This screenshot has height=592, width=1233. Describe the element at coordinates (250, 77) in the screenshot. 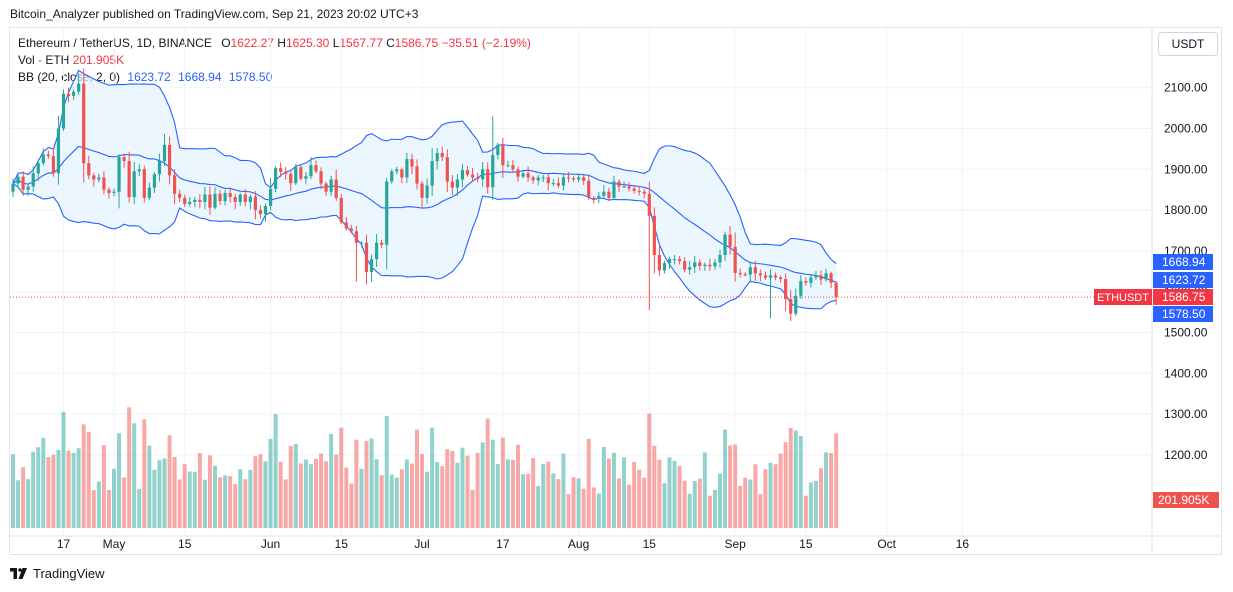

I see `bb-lower-value: 1578.50` at that location.